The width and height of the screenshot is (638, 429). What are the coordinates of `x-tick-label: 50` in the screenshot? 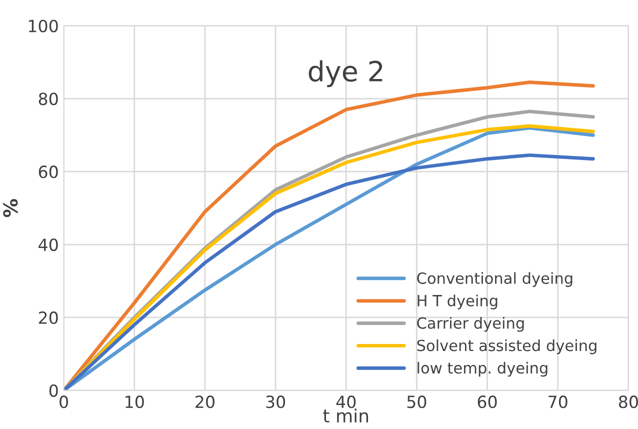 It's located at (416, 402).